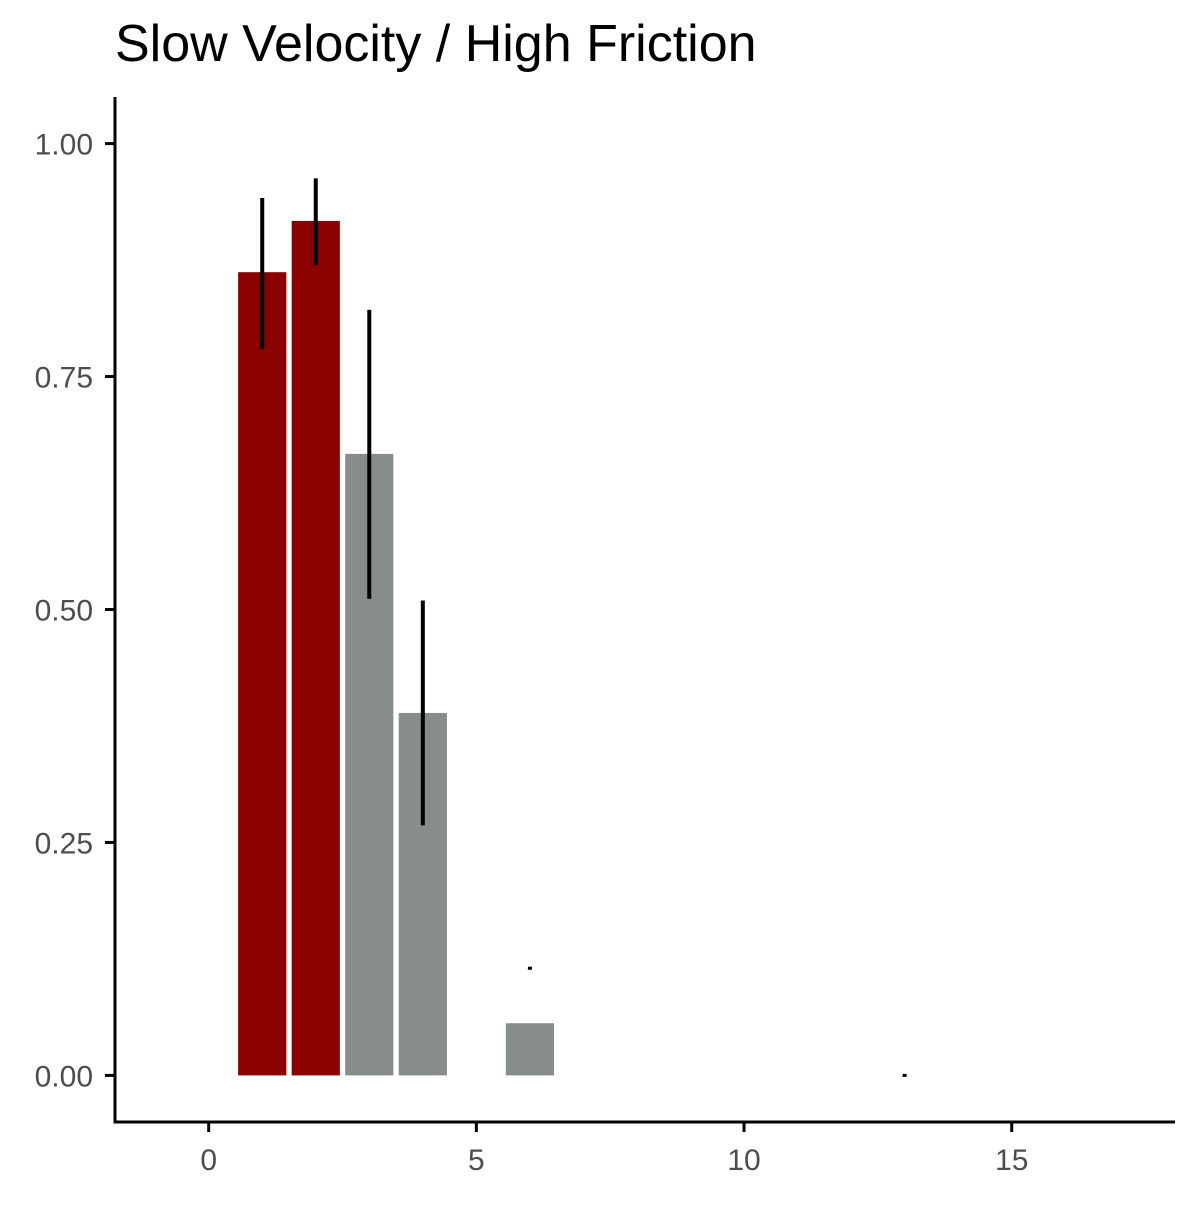 Image resolution: width=1200 pixels, height=1205 pixels. Describe the element at coordinates (64, 1076) in the screenshot. I see `y-tick-label: 0.00` at that location.